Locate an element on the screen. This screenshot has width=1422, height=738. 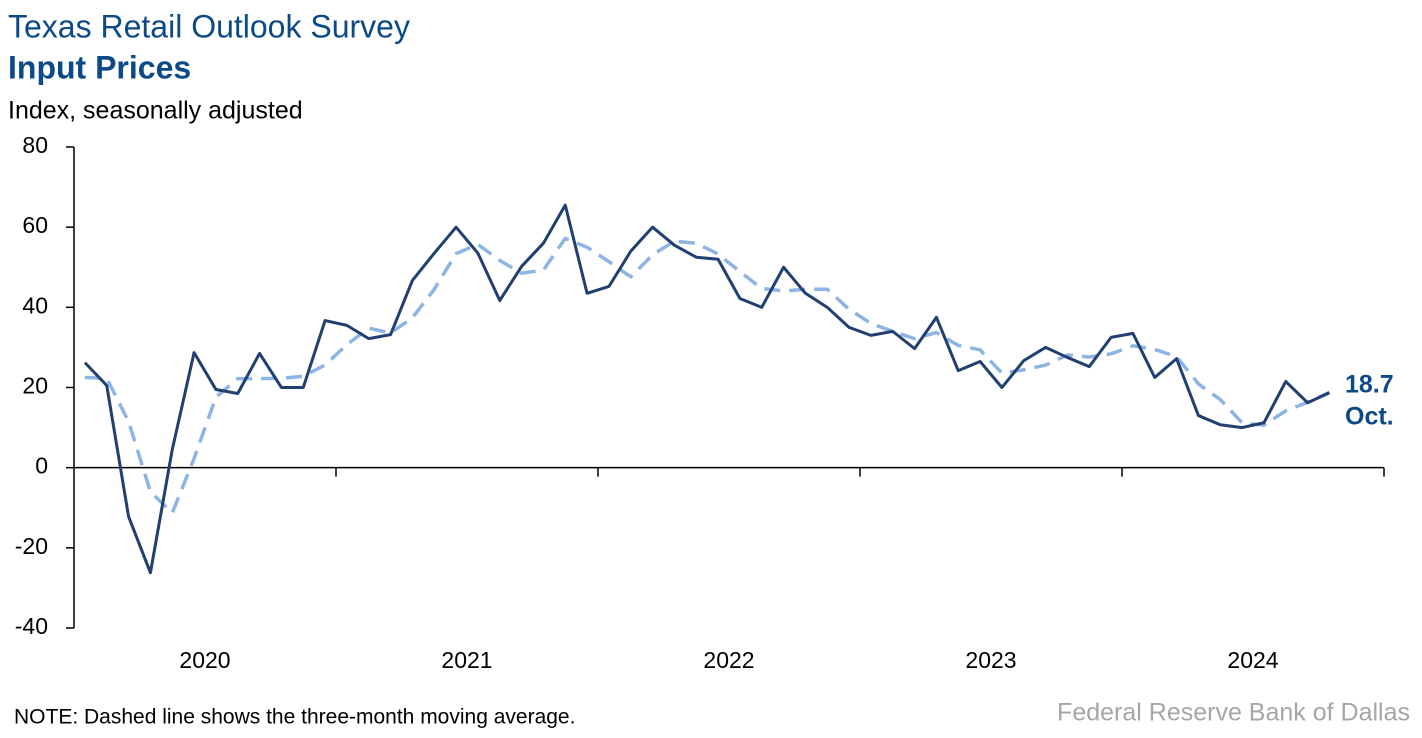
y-tick-label: -40 is located at coordinates (31, 626).